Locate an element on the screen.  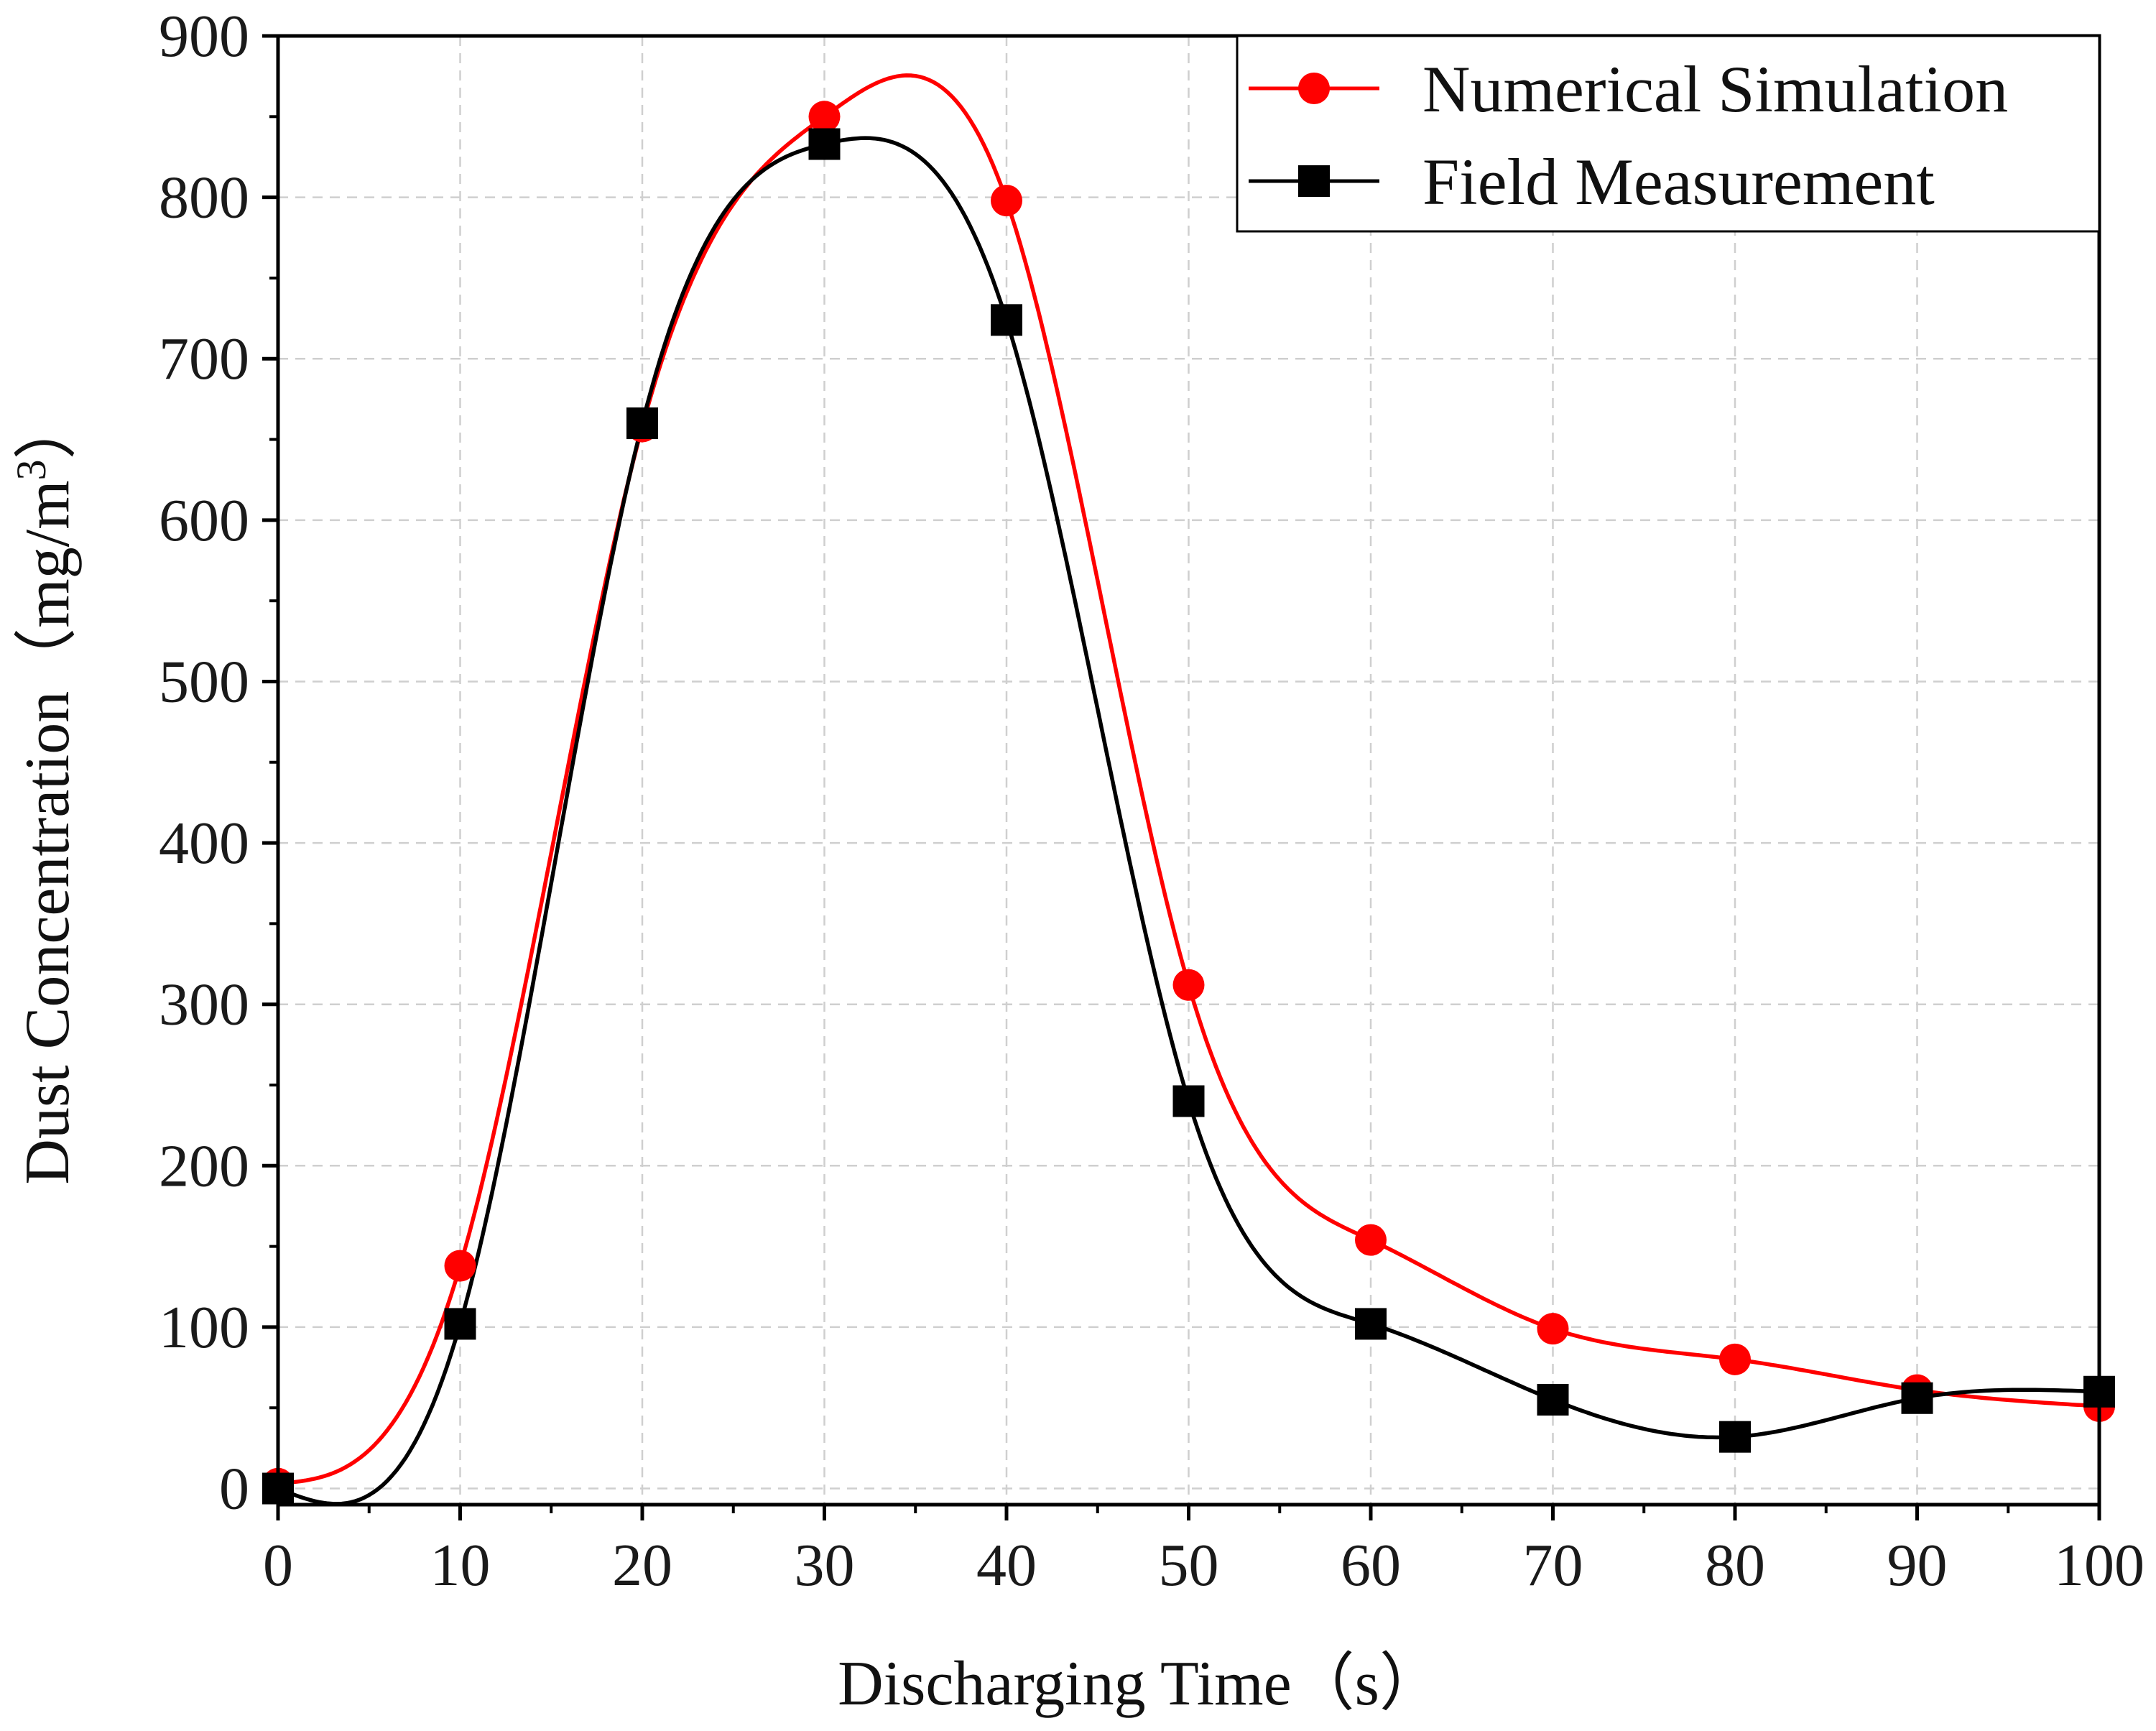
y-tick-label: 400 is located at coordinates (204, 843).